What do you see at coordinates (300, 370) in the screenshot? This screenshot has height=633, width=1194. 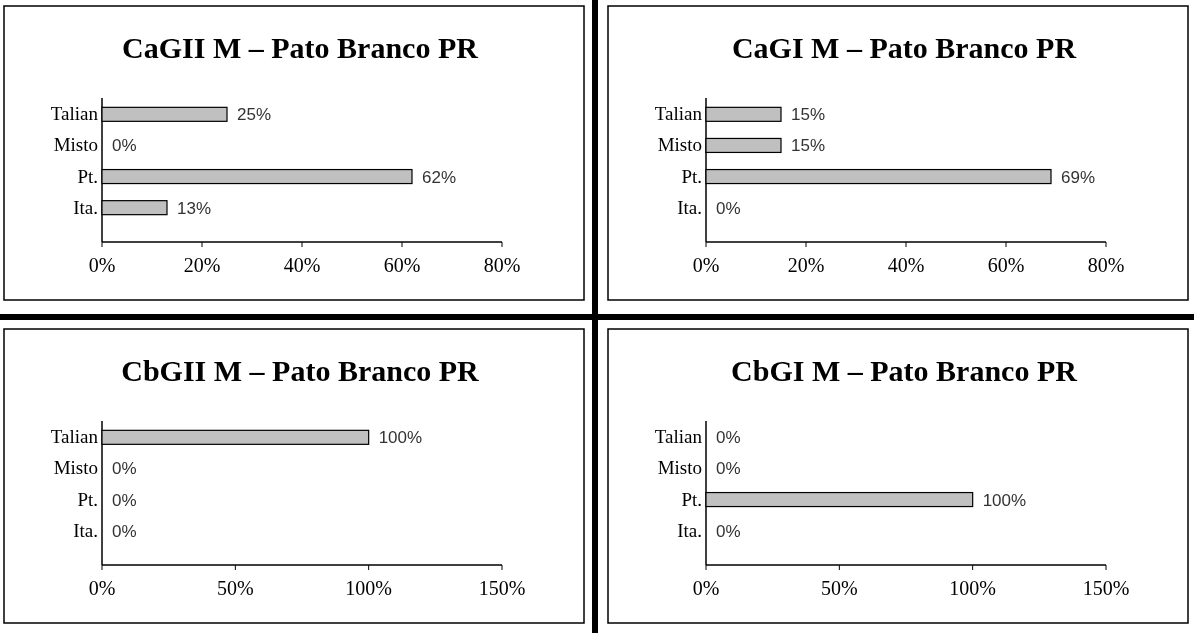 I see `chart-title: CbGII M – Pato Branco PR` at bounding box center [300, 370].